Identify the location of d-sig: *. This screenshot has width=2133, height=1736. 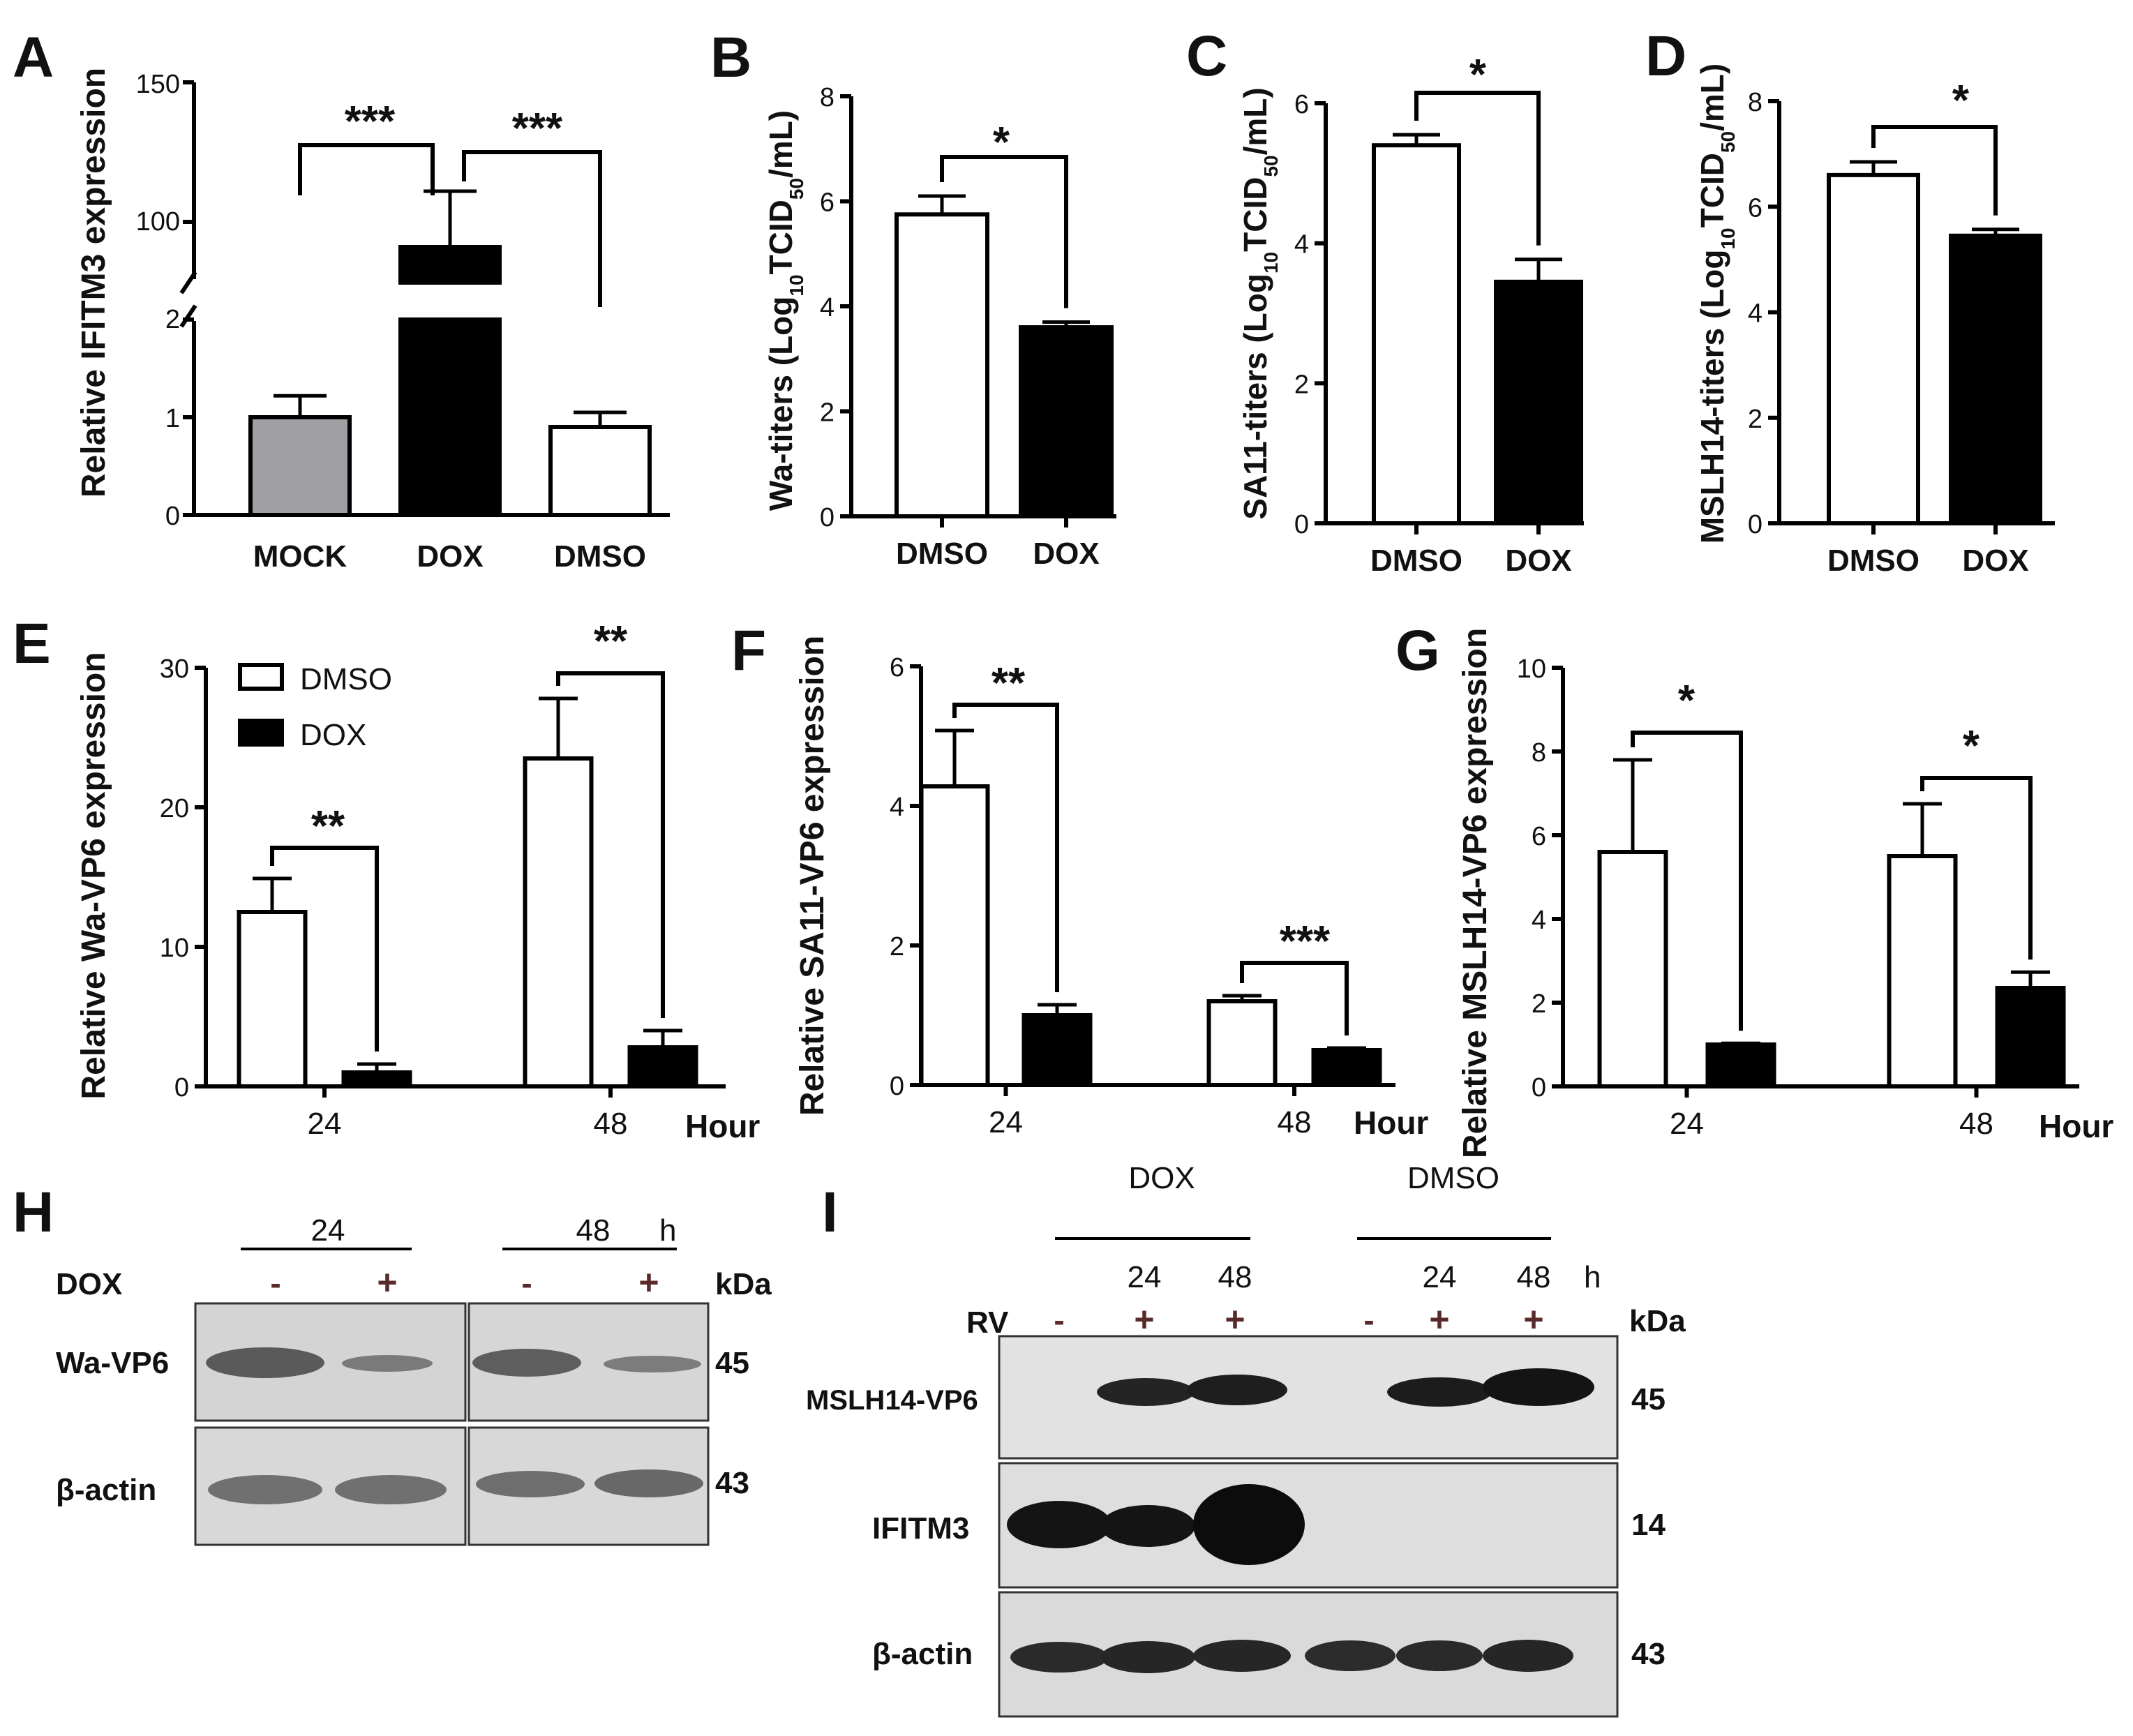
(1961, 101).